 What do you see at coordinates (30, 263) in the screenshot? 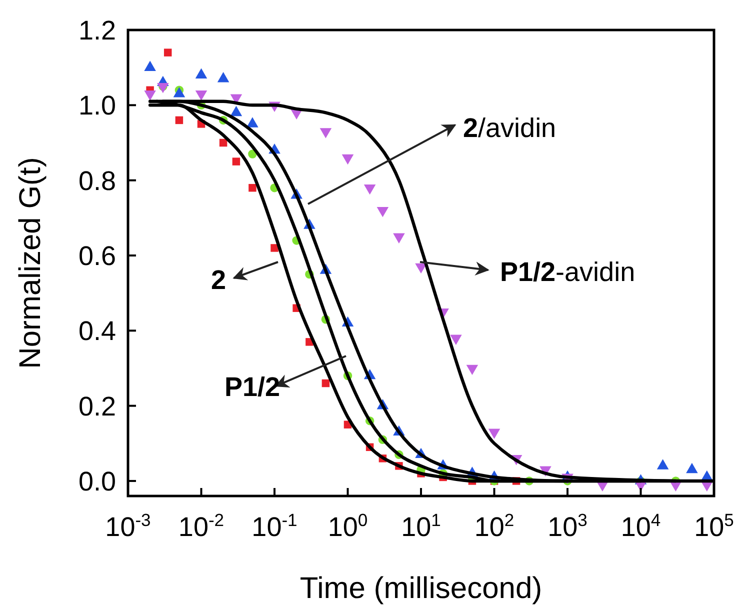
I see `y-axis-title: Normalized G(t)` at bounding box center [30, 263].